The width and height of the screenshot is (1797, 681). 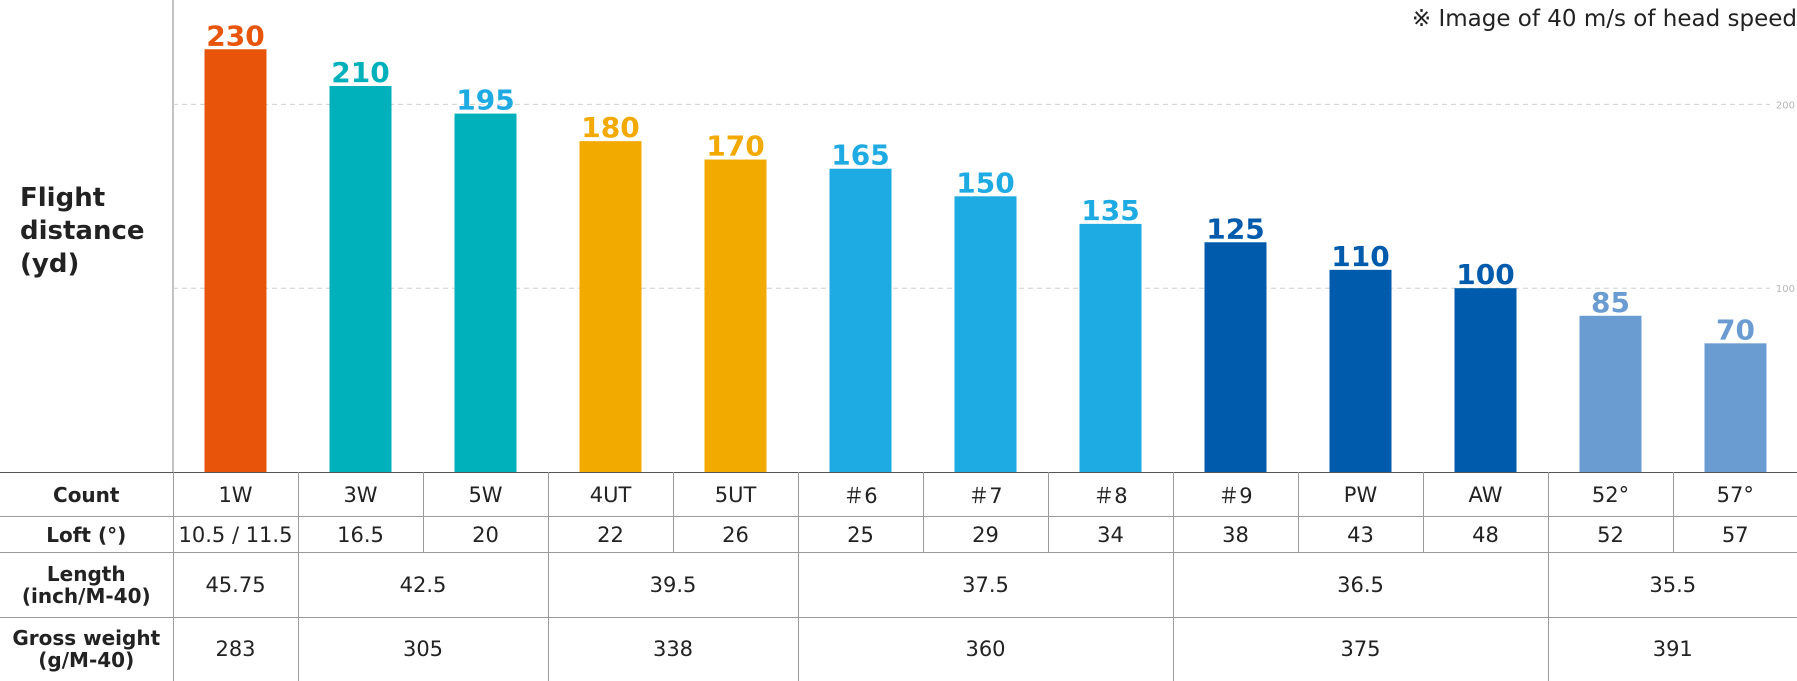 What do you see at coordinates (985, 648) in the screenshot?
I see `table-cell: 360` at bounding box center [985, 648].